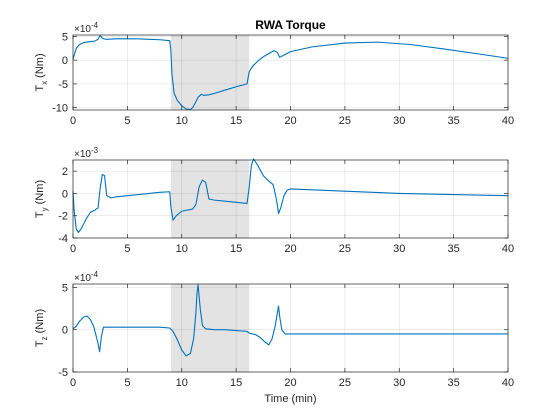 This screenshot has width=560, height=420. What do you see at coordinates (95, 150) in the screenshot?
I see `axis-multiplier-exponent: -3` at bounding box center [95, 150].